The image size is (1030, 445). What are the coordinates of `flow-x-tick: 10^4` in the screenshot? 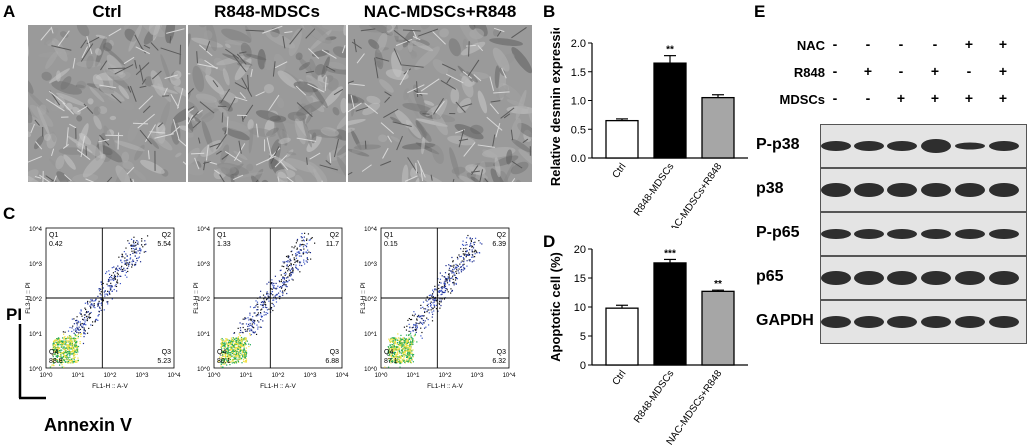 It's located at (342, 376).